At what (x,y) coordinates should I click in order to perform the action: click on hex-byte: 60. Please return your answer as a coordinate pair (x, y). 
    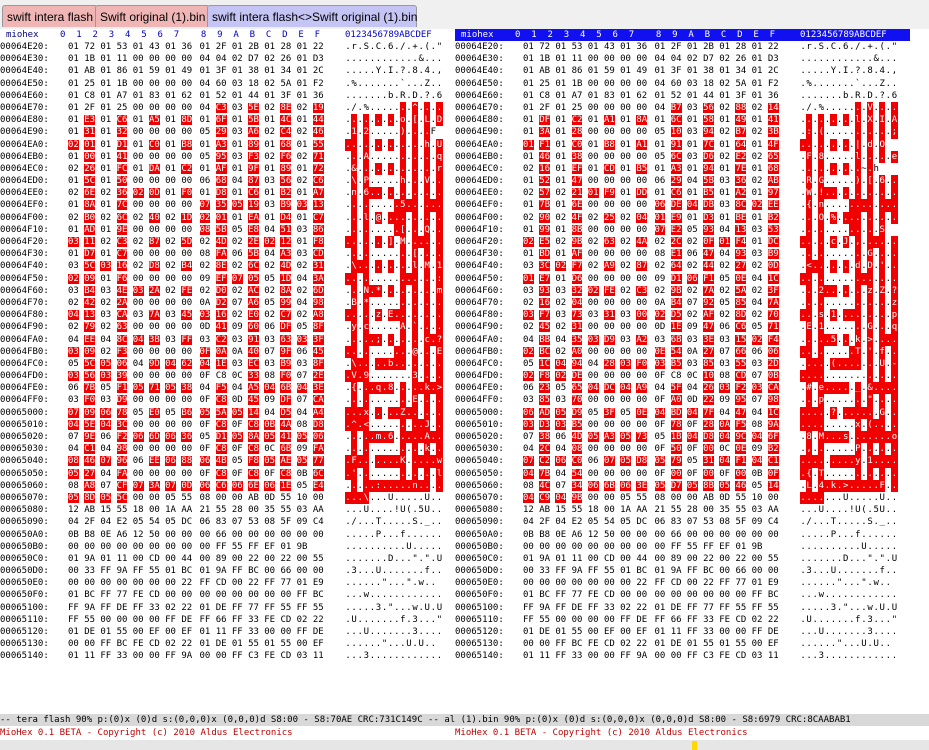
    Looking at the image, I should click on (679, 84).